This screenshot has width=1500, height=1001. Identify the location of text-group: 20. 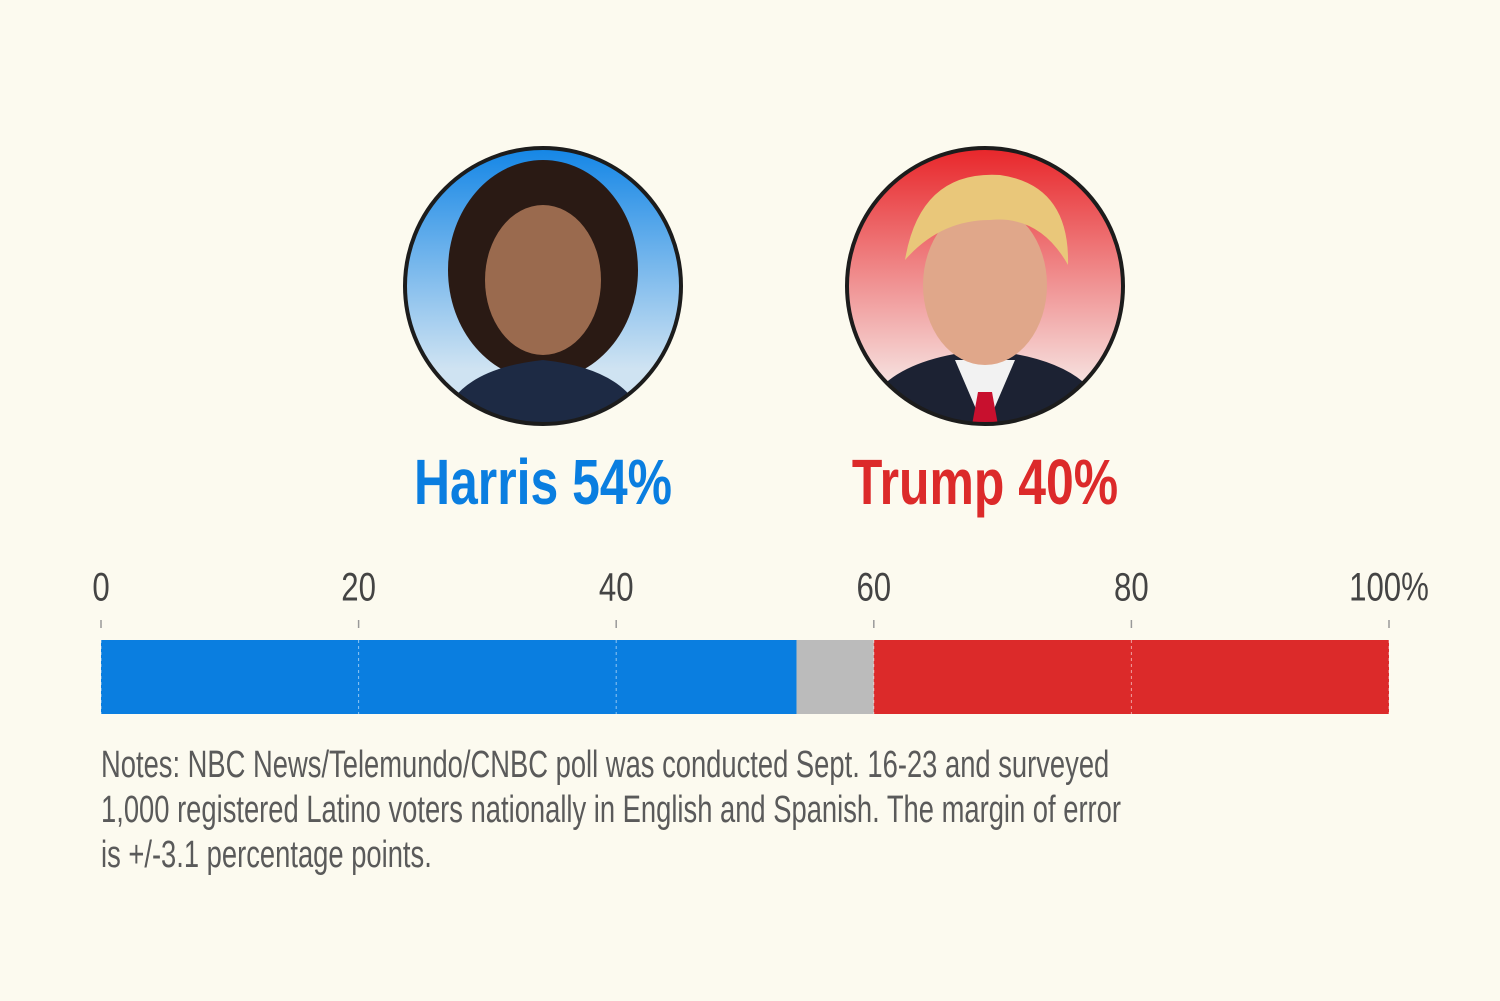
(358, 587).